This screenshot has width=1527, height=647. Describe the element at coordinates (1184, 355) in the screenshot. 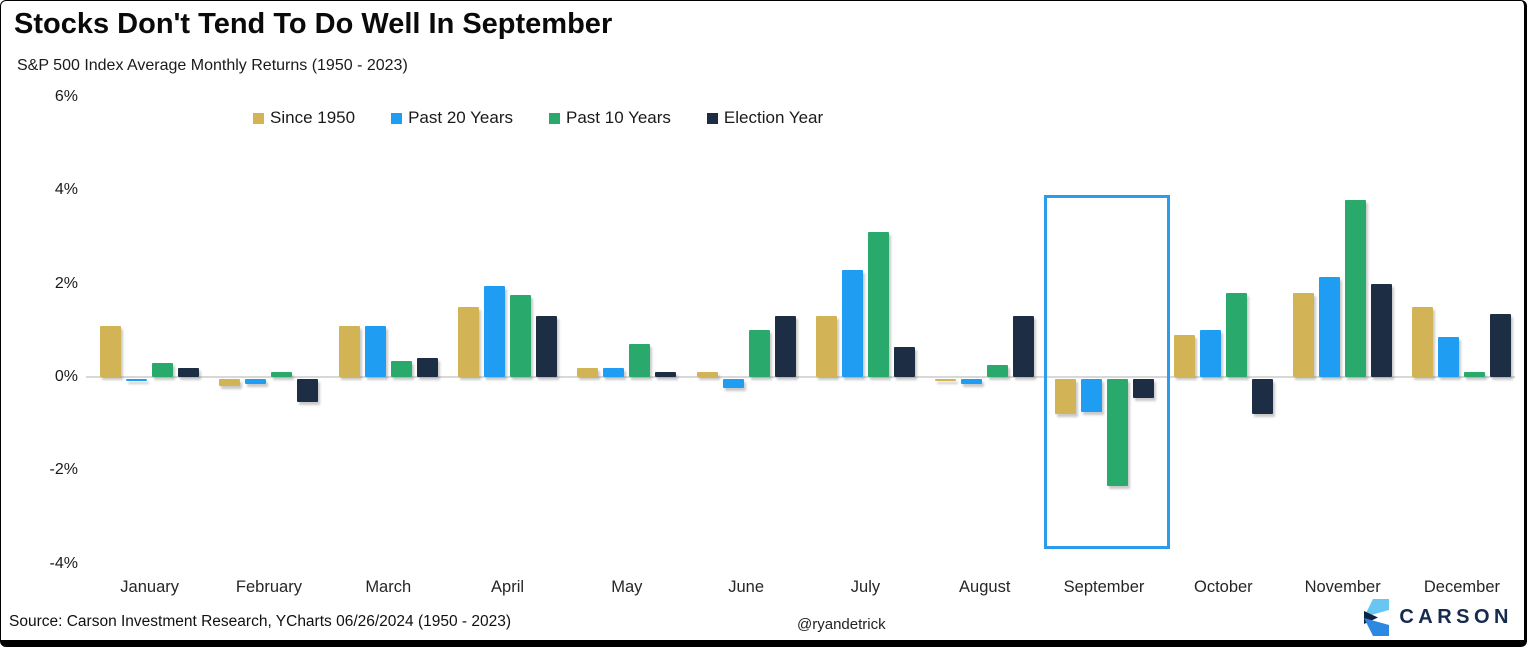

I see `bar-since-1950-october` at that location.